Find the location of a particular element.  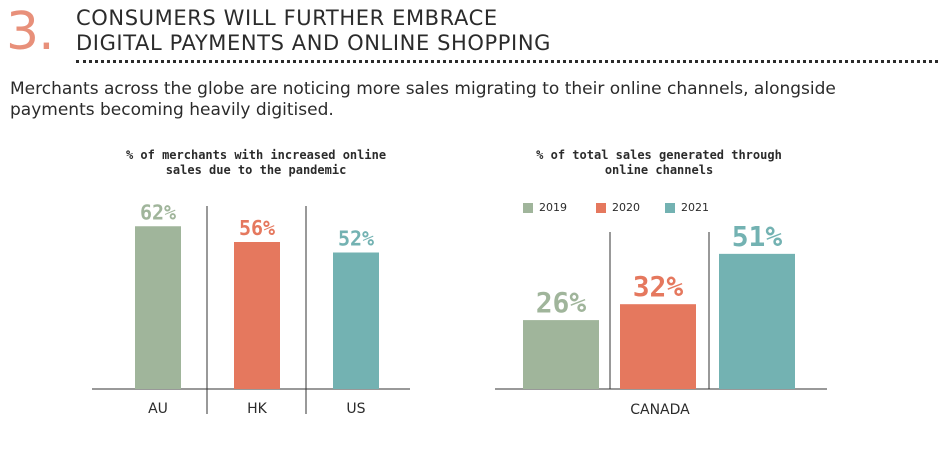

legend-label-2020: 2020 is located at coordinates (626, 207).